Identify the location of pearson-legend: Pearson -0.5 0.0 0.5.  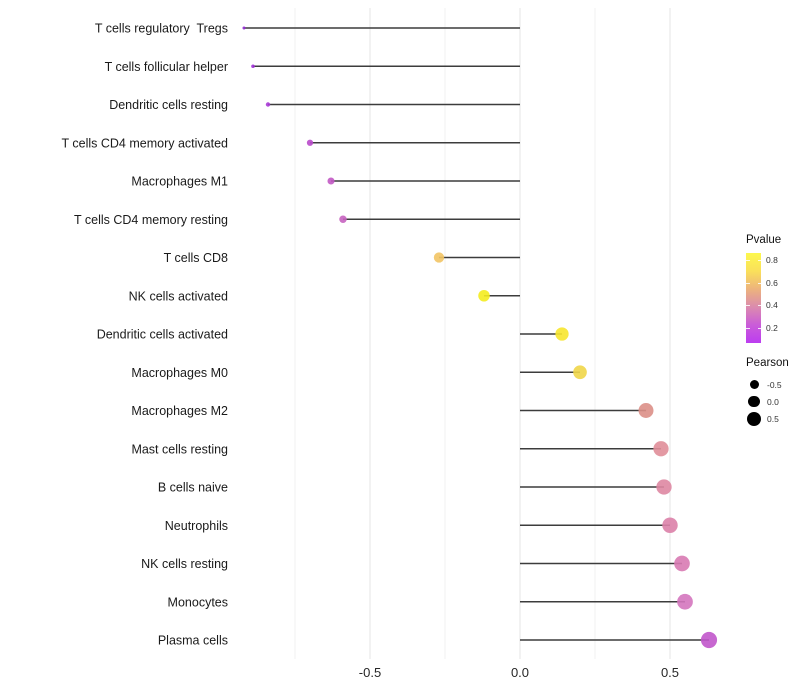
(767, 392).